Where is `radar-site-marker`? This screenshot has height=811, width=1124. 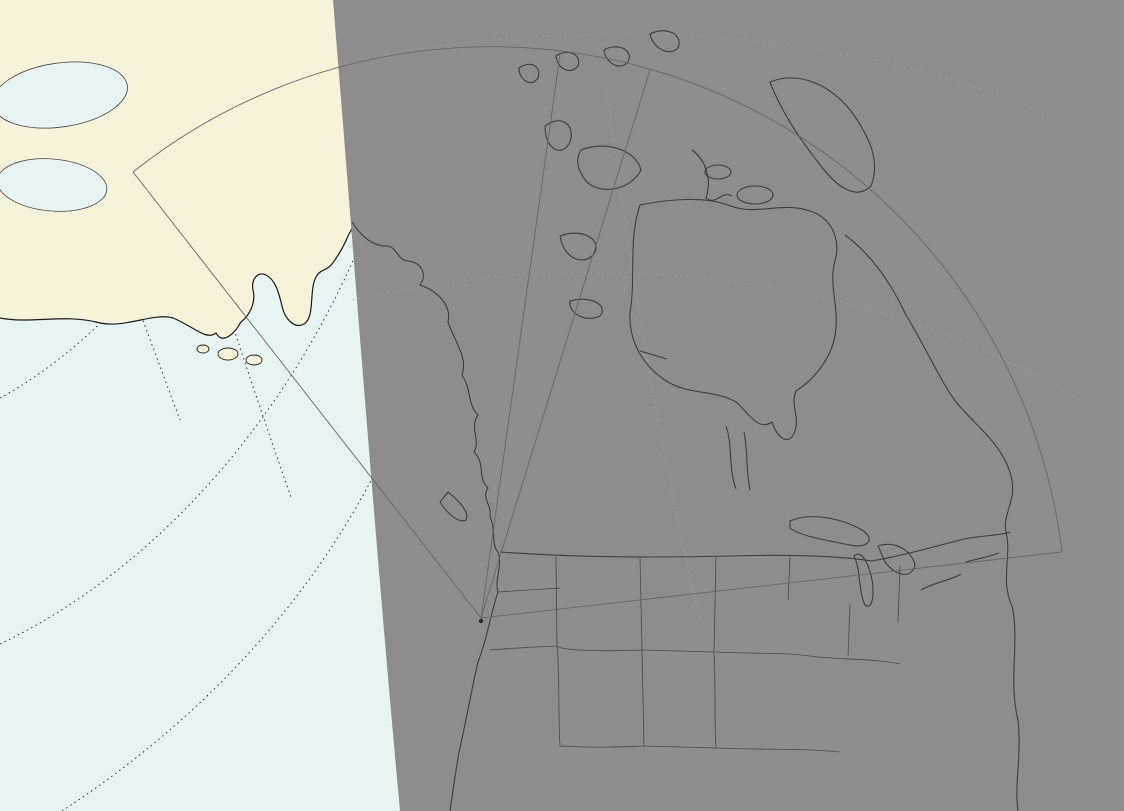
radar-site-marker is located at coordinates (481, 621).